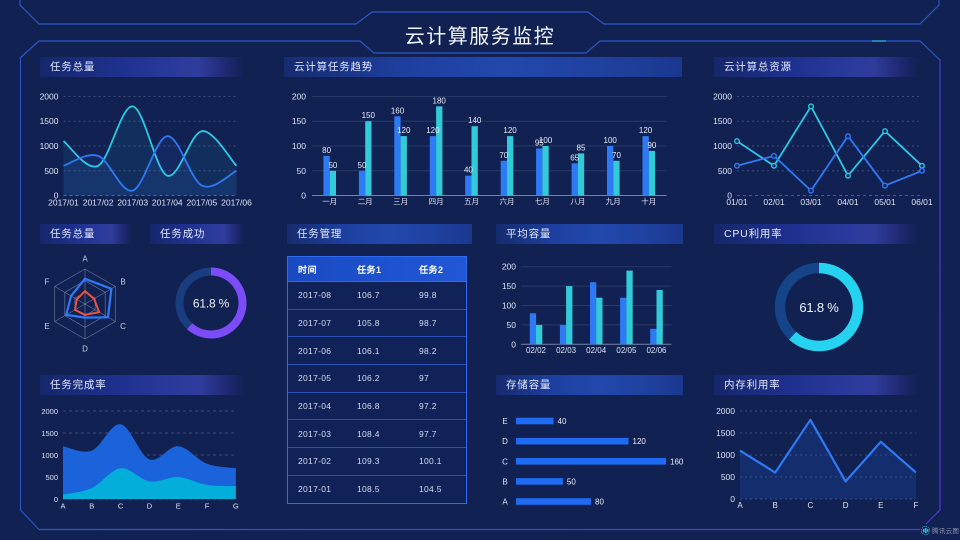 This screenshot has height=540, width=960. Describe the element at coordinates (577, 201) in the screenshot. I see `svg-text: 八月` at that location.